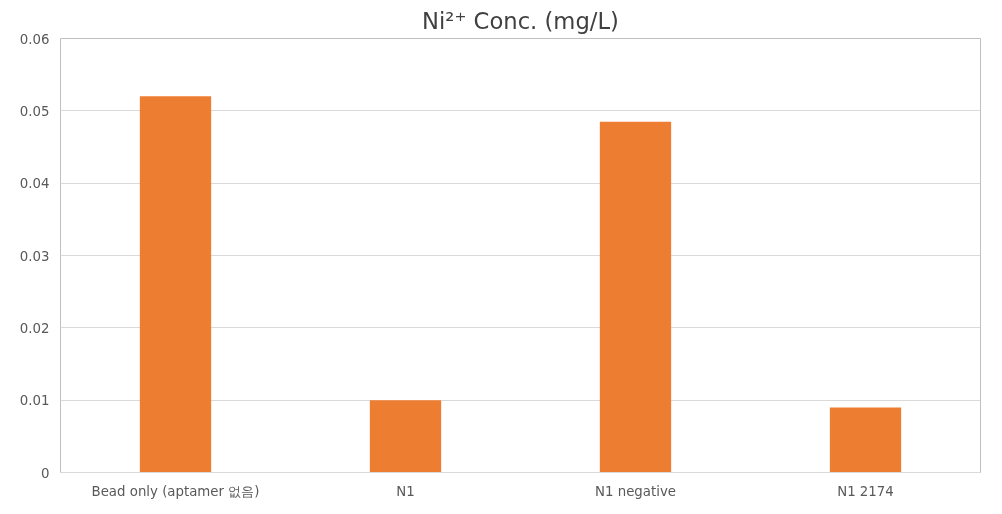  Describe the element at coordinates (175, 491) in the screenshot. I see `x-tick-label: Bead only (aptamer 없음)` at that location.